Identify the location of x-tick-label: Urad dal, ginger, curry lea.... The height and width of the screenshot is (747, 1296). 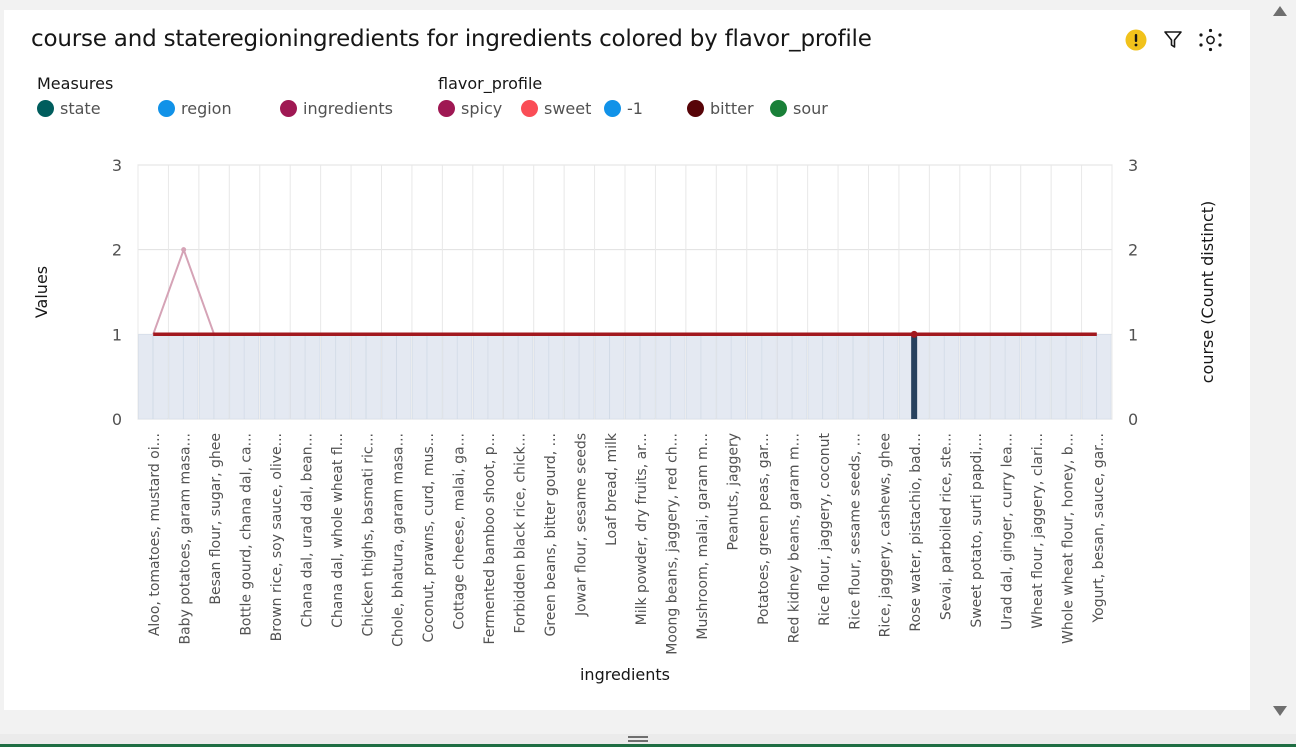
(1007, 531).